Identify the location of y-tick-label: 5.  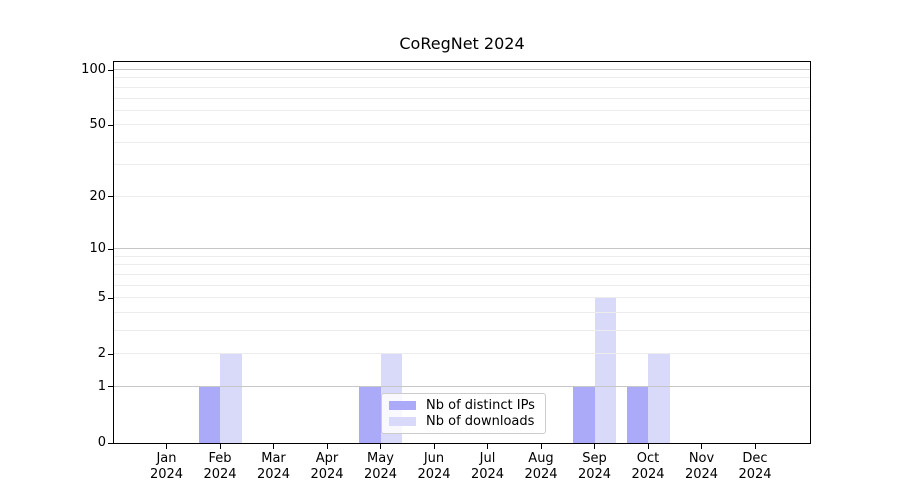
(101, 298).